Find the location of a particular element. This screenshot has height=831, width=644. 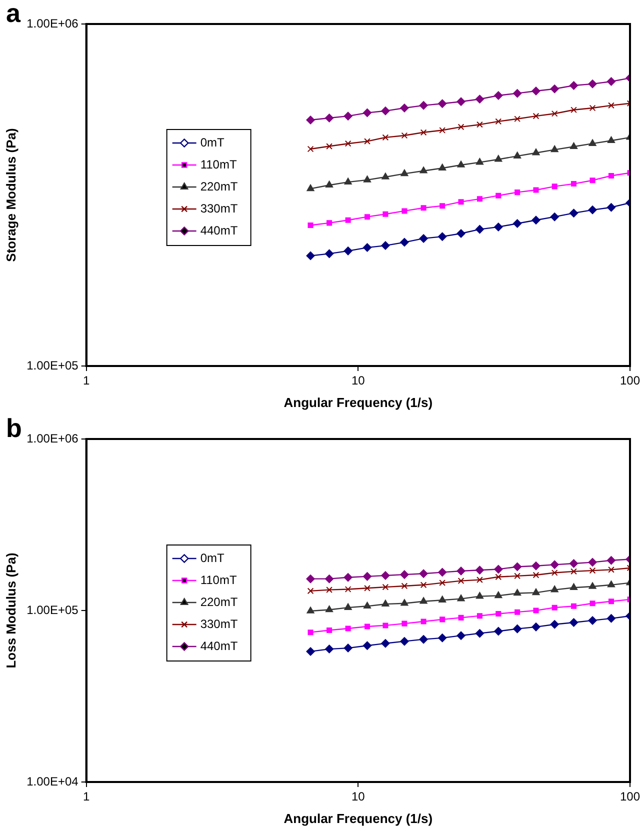

y-tick-label: 1.00E+06 is located at coordinates (52, 23).